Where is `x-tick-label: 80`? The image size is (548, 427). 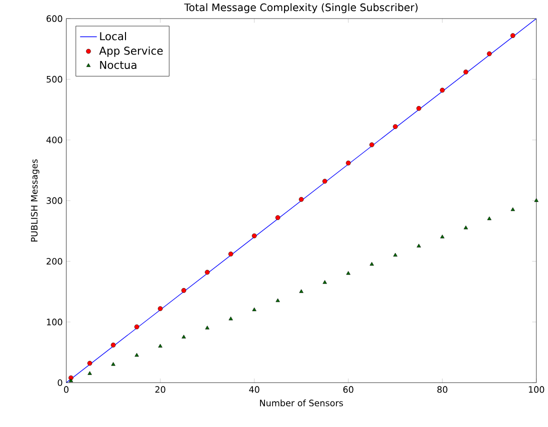 x-tick-label: 80 is located at coordinates (442, 389).